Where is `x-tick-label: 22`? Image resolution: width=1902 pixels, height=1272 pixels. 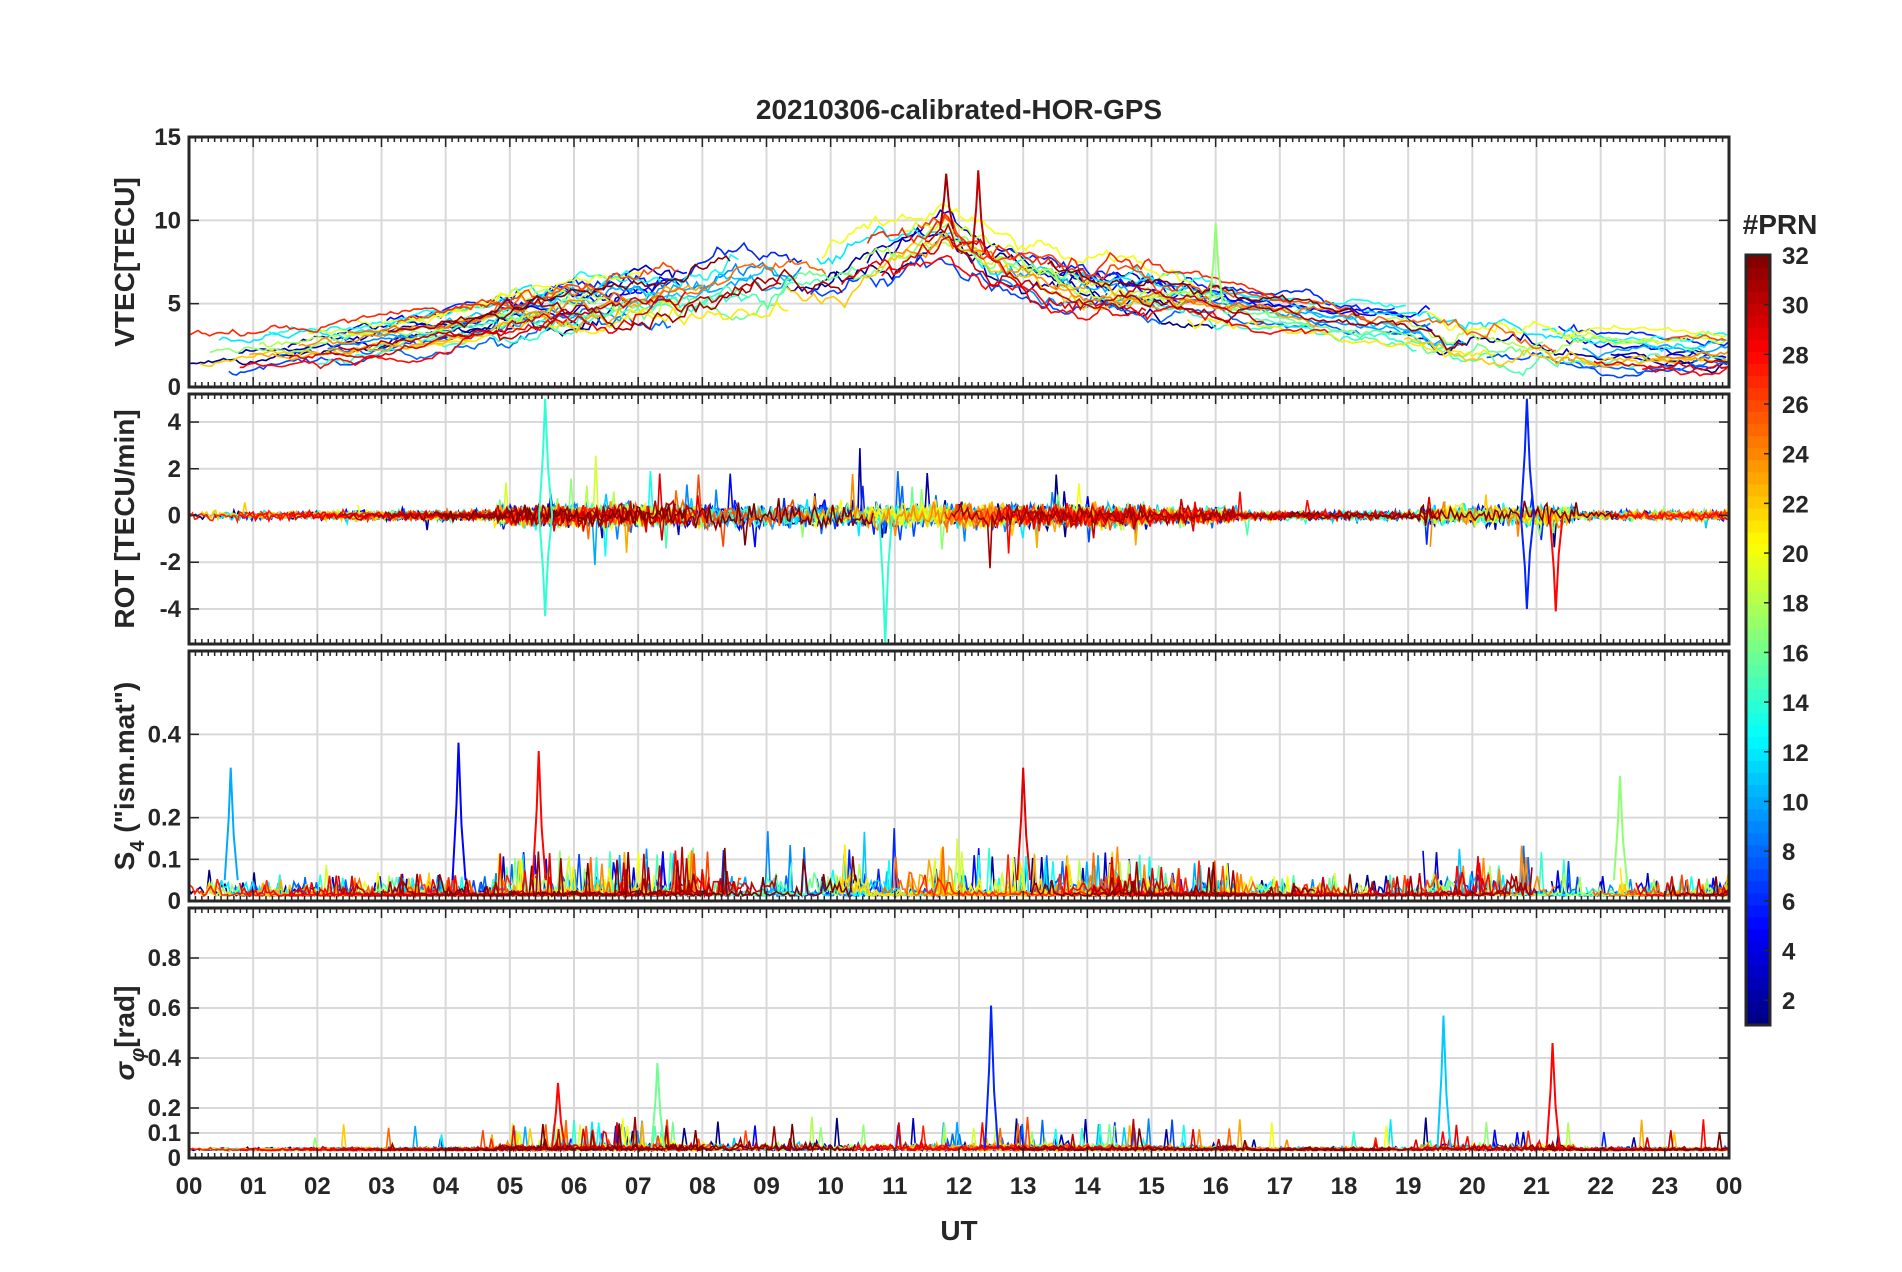 x-tick-label: 22 is located at coordinates (1600, 1186).